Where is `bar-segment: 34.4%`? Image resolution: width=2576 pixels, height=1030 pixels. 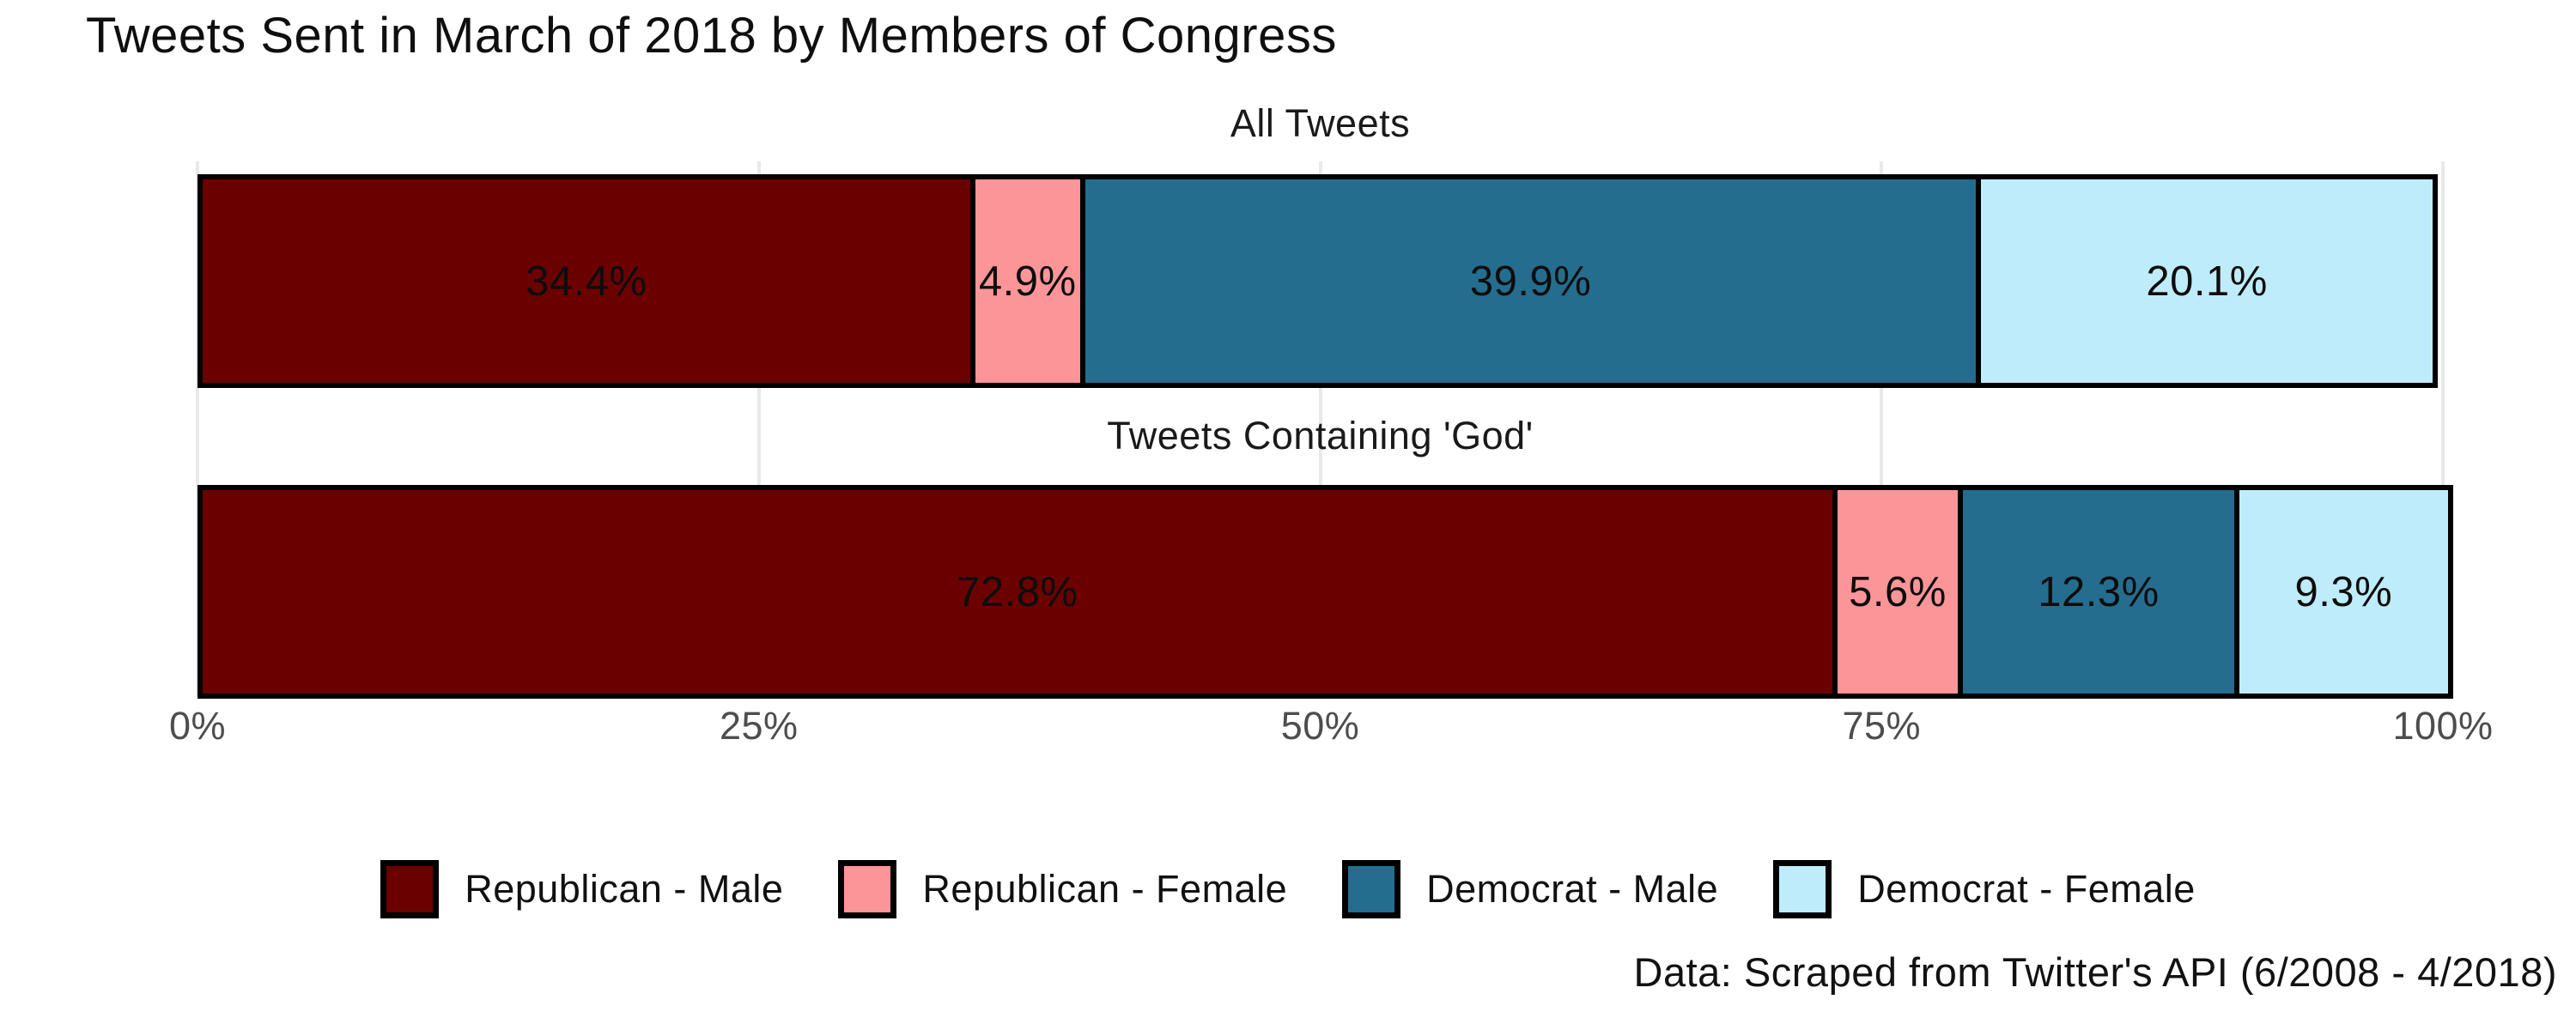 bar-segment: 34.4% is located at coordinates (589, 281).